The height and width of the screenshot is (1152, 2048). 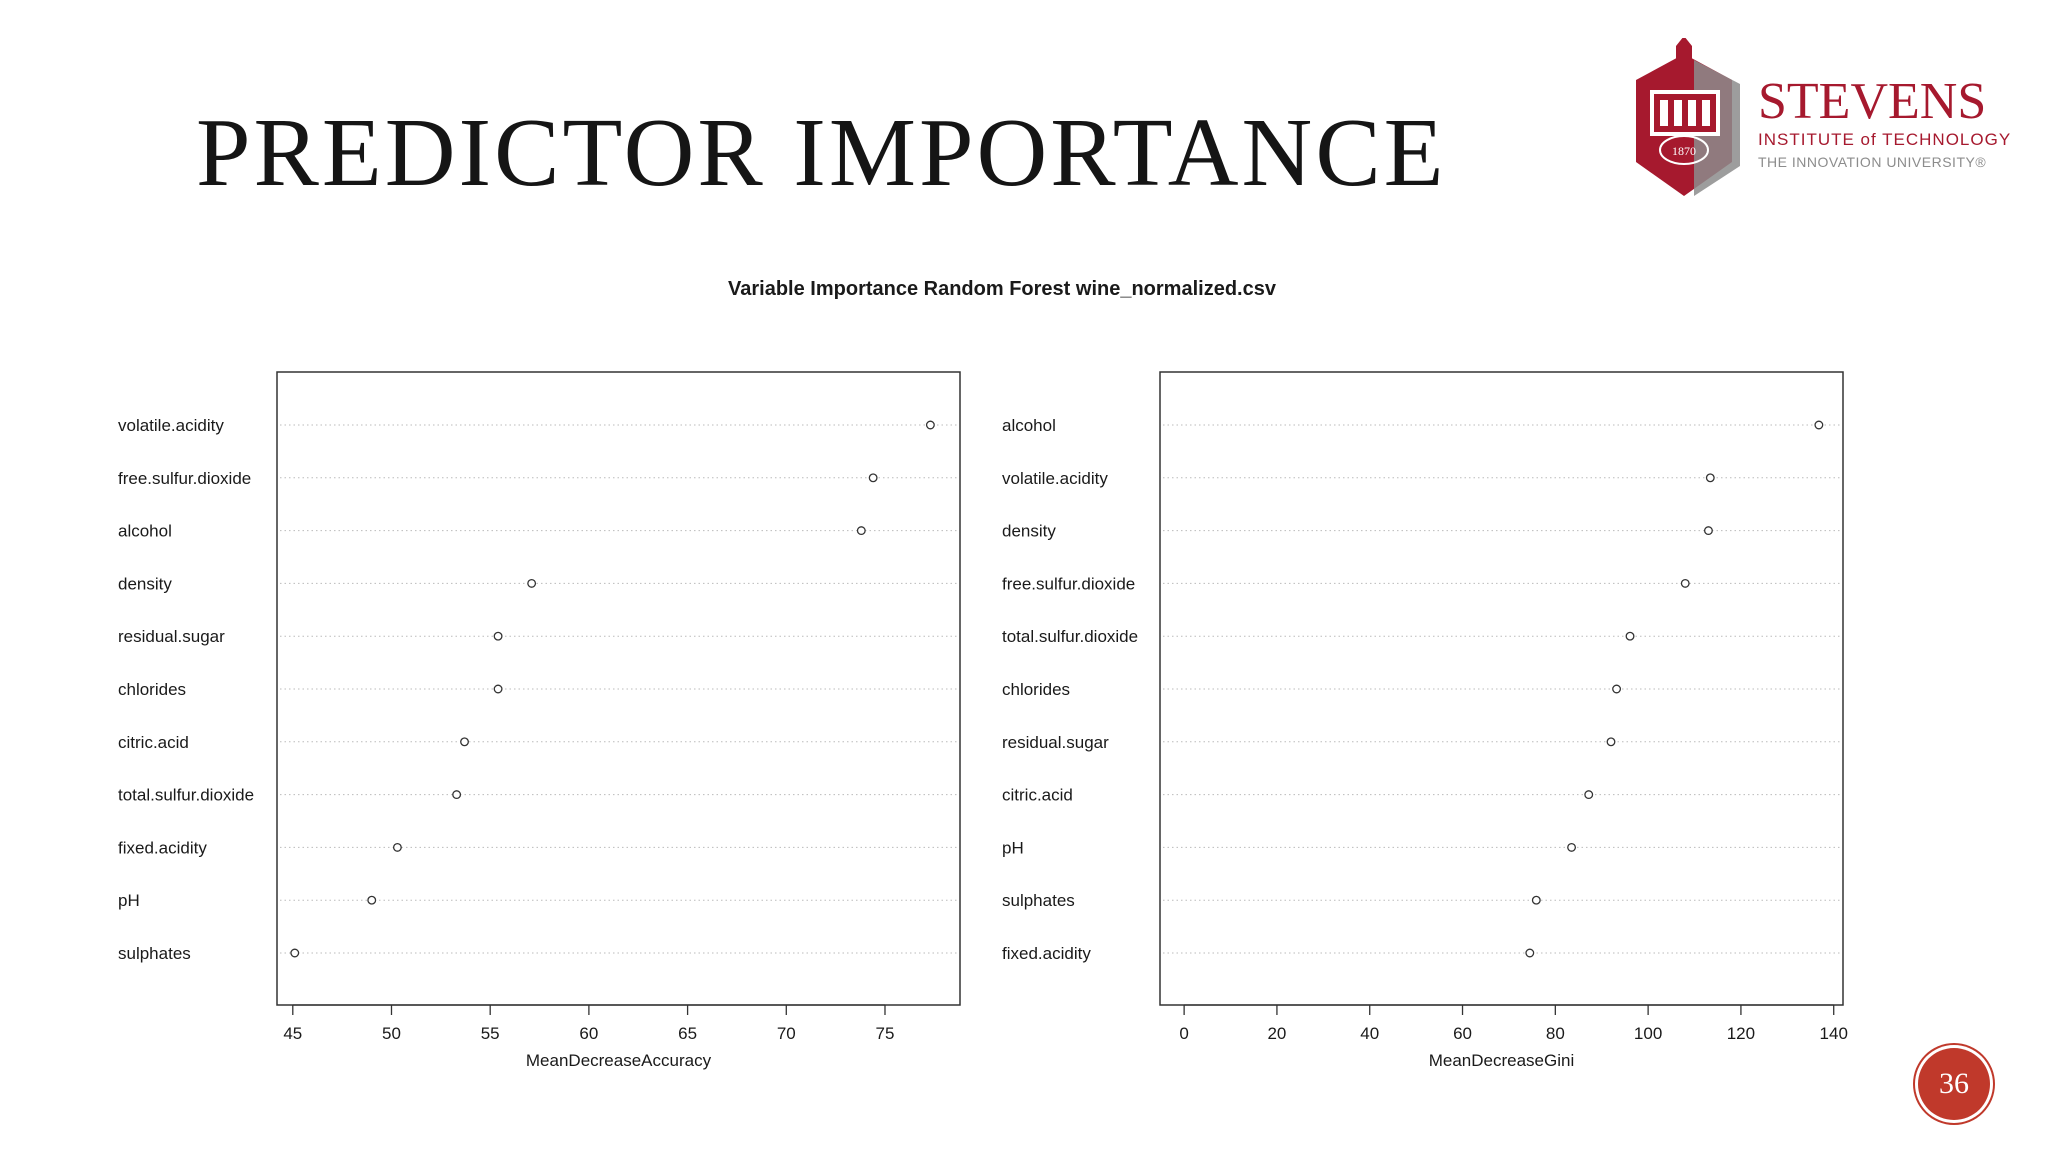 I want to click on x-tick-label: 140, so click(x=1834, y=1033).